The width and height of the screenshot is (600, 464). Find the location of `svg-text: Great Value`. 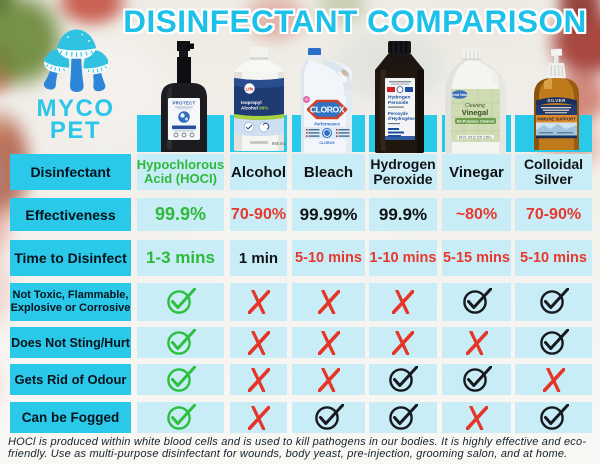

svg-text: Great Value is located at coordinates (460, 95).